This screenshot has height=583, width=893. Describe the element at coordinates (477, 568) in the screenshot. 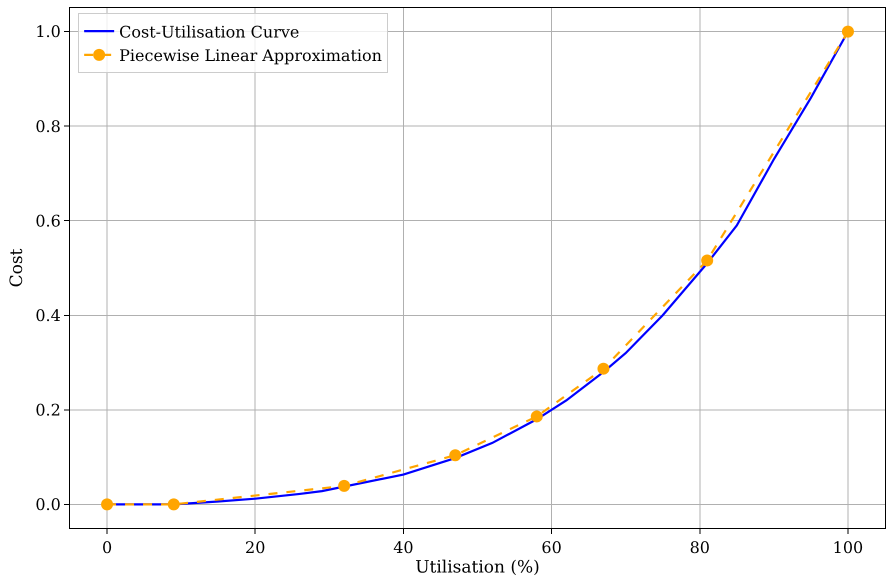

I see `x-axis-title: Utilisation (%)` at that location.